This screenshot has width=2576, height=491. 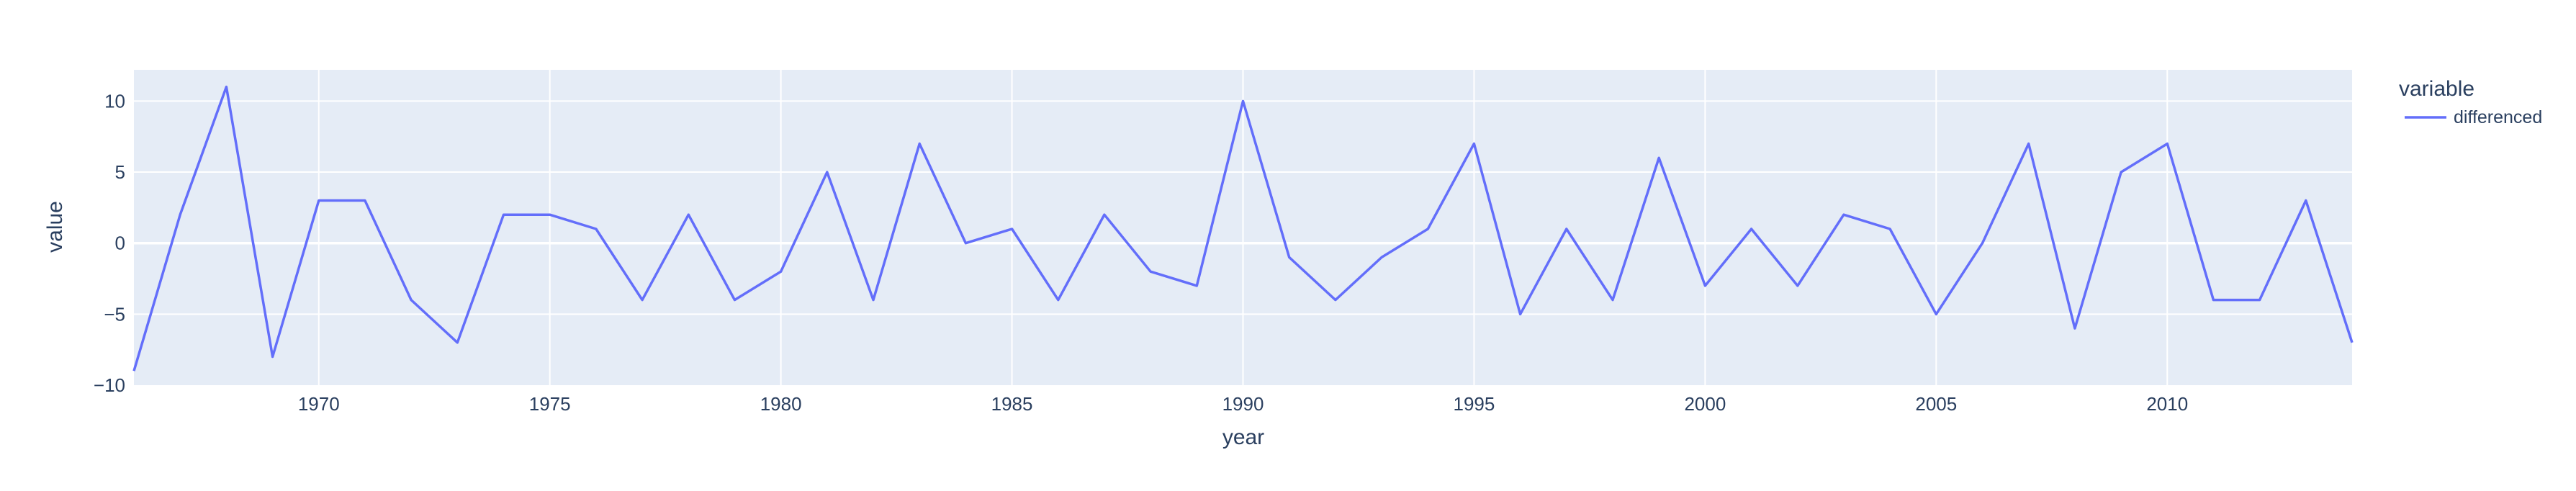 What do you see at coordinates (226, 88) in the screenshot?
I see `data-point-1968` at bounding box center [226, 88].